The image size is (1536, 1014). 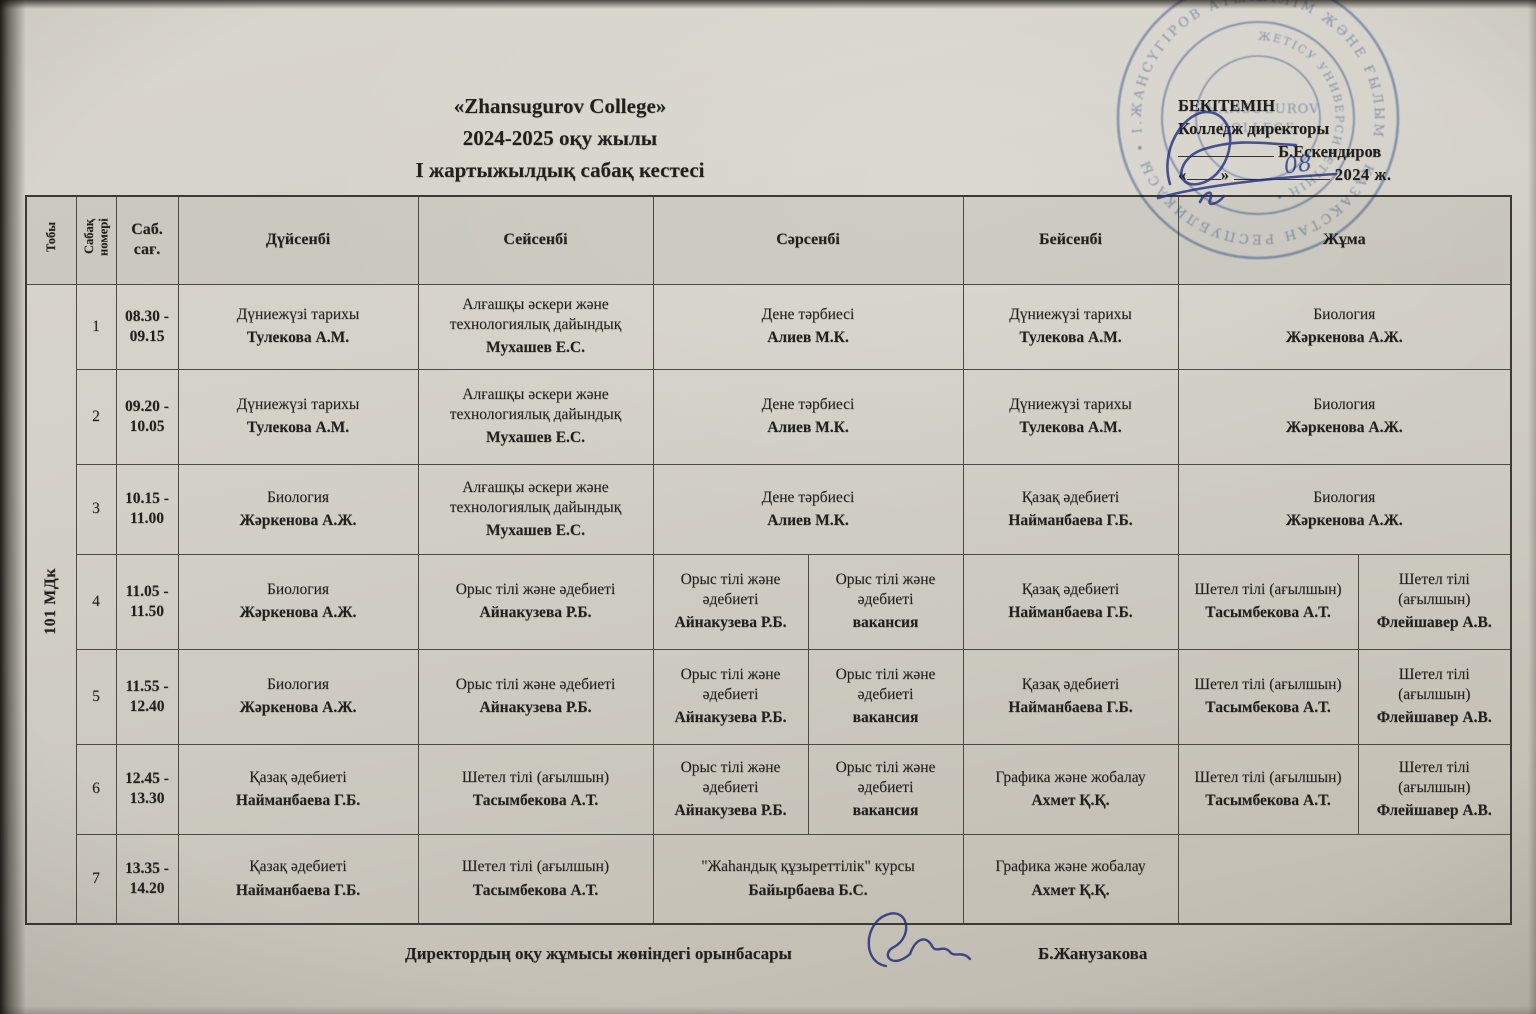 I want to click on header-time: Саб. сағ., so click(x=147, y=240).